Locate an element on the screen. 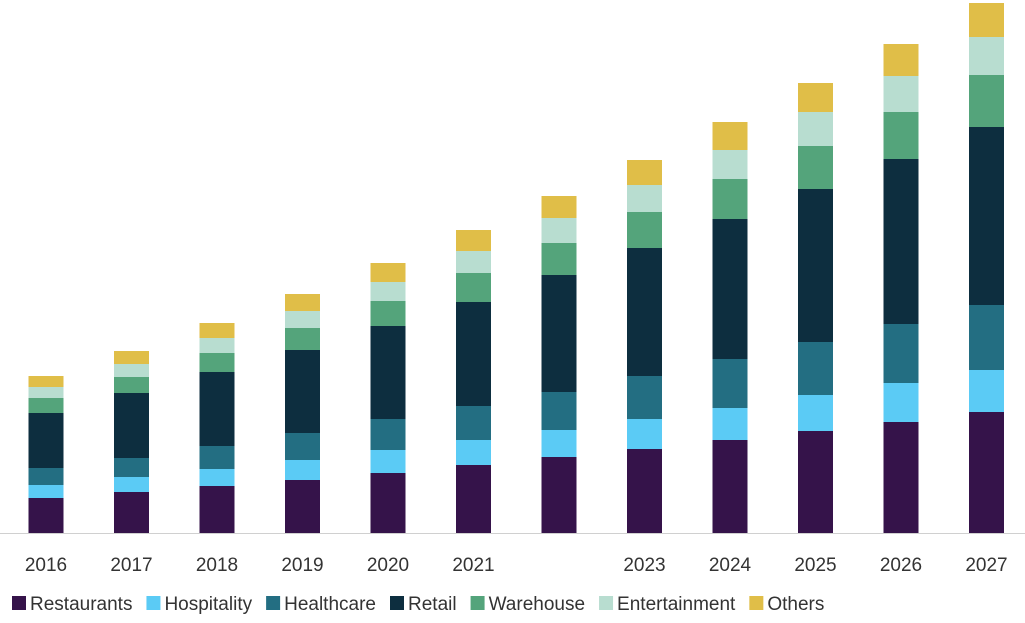 This screenshot has height=623, width=1025. bar-segment-restaurants-2019 is located at coordinates (302, 506).